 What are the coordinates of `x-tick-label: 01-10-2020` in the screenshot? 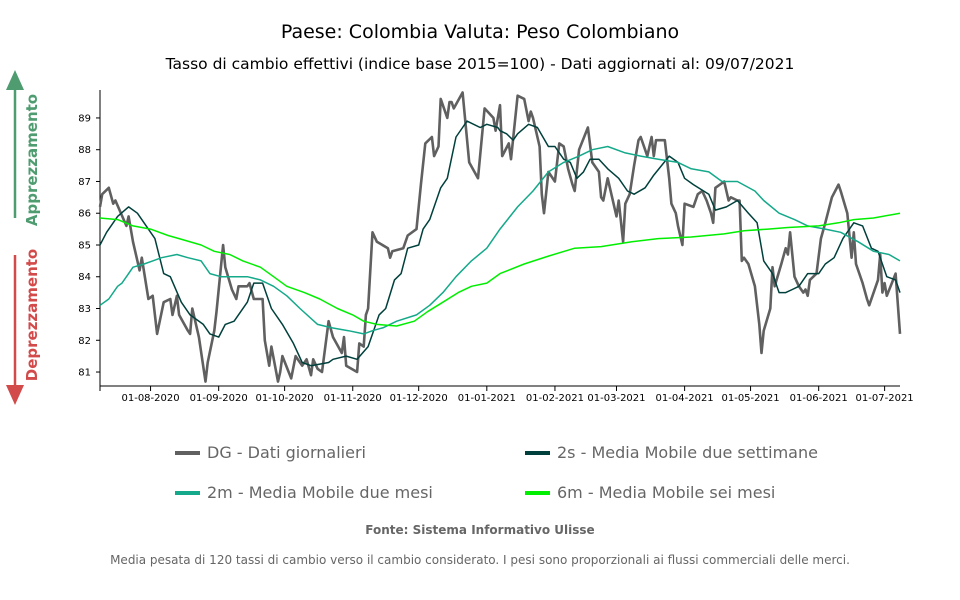 It's located at (285, 398).